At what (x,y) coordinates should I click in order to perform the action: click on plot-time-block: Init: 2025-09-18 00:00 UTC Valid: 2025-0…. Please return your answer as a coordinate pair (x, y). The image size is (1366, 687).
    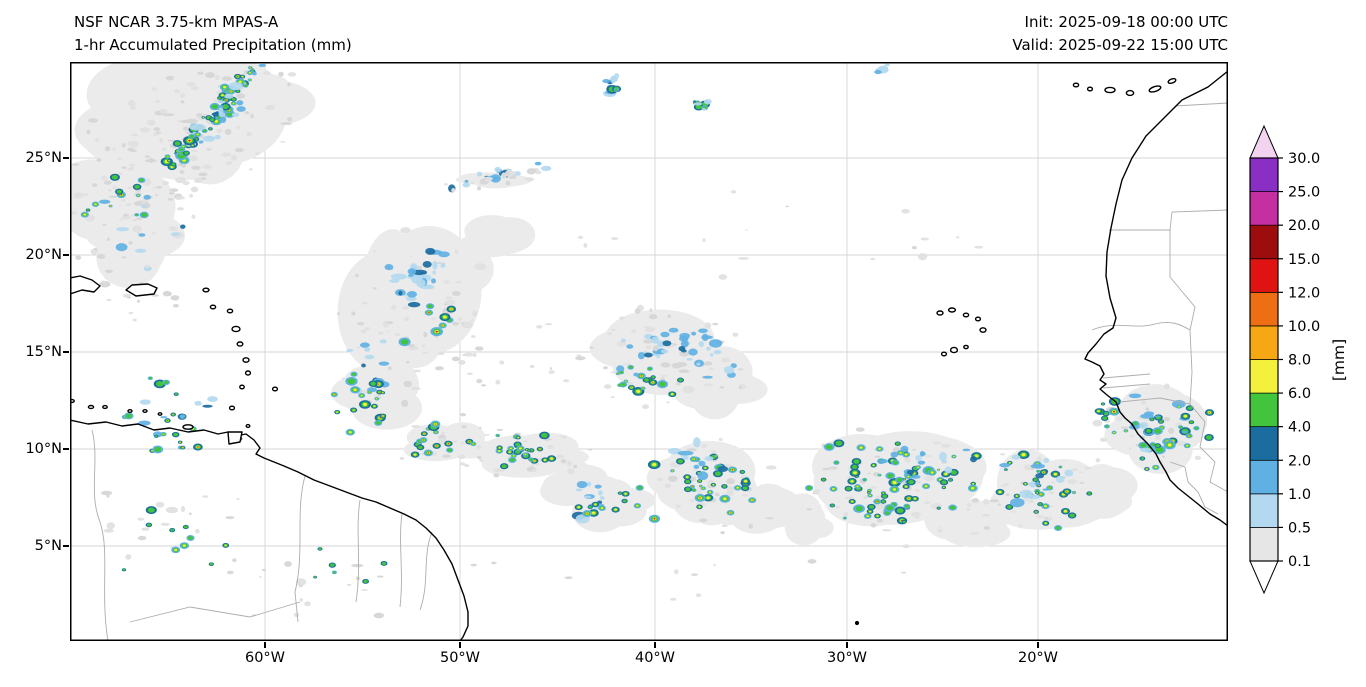
    Looking at the image, I should click on (1120, 34).